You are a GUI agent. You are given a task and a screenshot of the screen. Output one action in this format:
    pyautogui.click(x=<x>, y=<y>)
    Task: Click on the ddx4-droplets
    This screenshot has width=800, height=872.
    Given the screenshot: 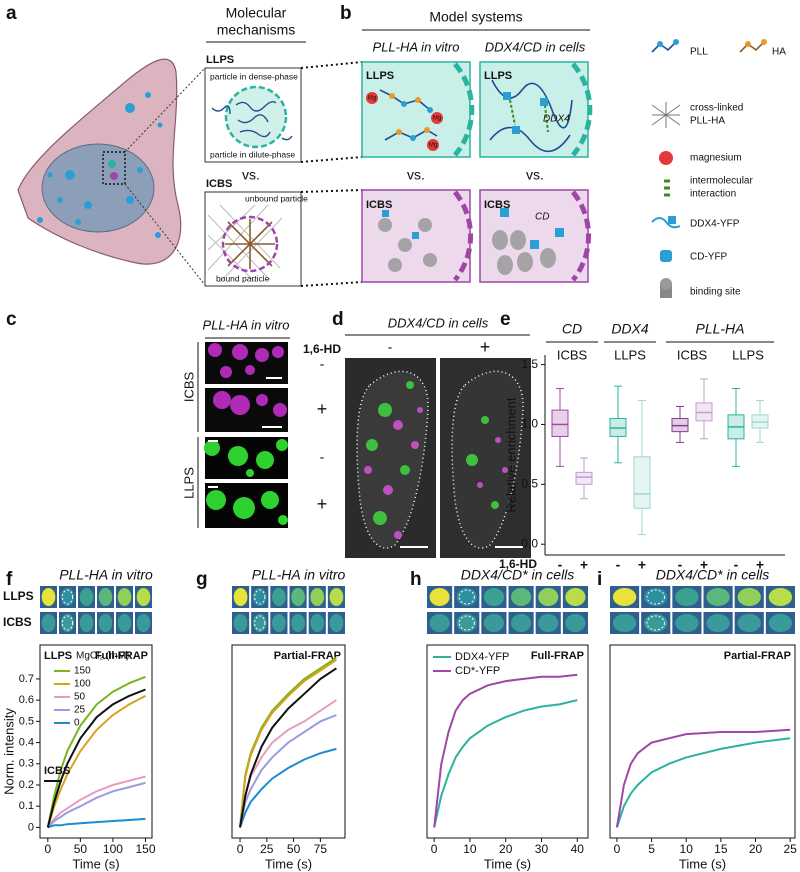 What is the action you would take?
    pyautogui.click(x=432, y=453)
    